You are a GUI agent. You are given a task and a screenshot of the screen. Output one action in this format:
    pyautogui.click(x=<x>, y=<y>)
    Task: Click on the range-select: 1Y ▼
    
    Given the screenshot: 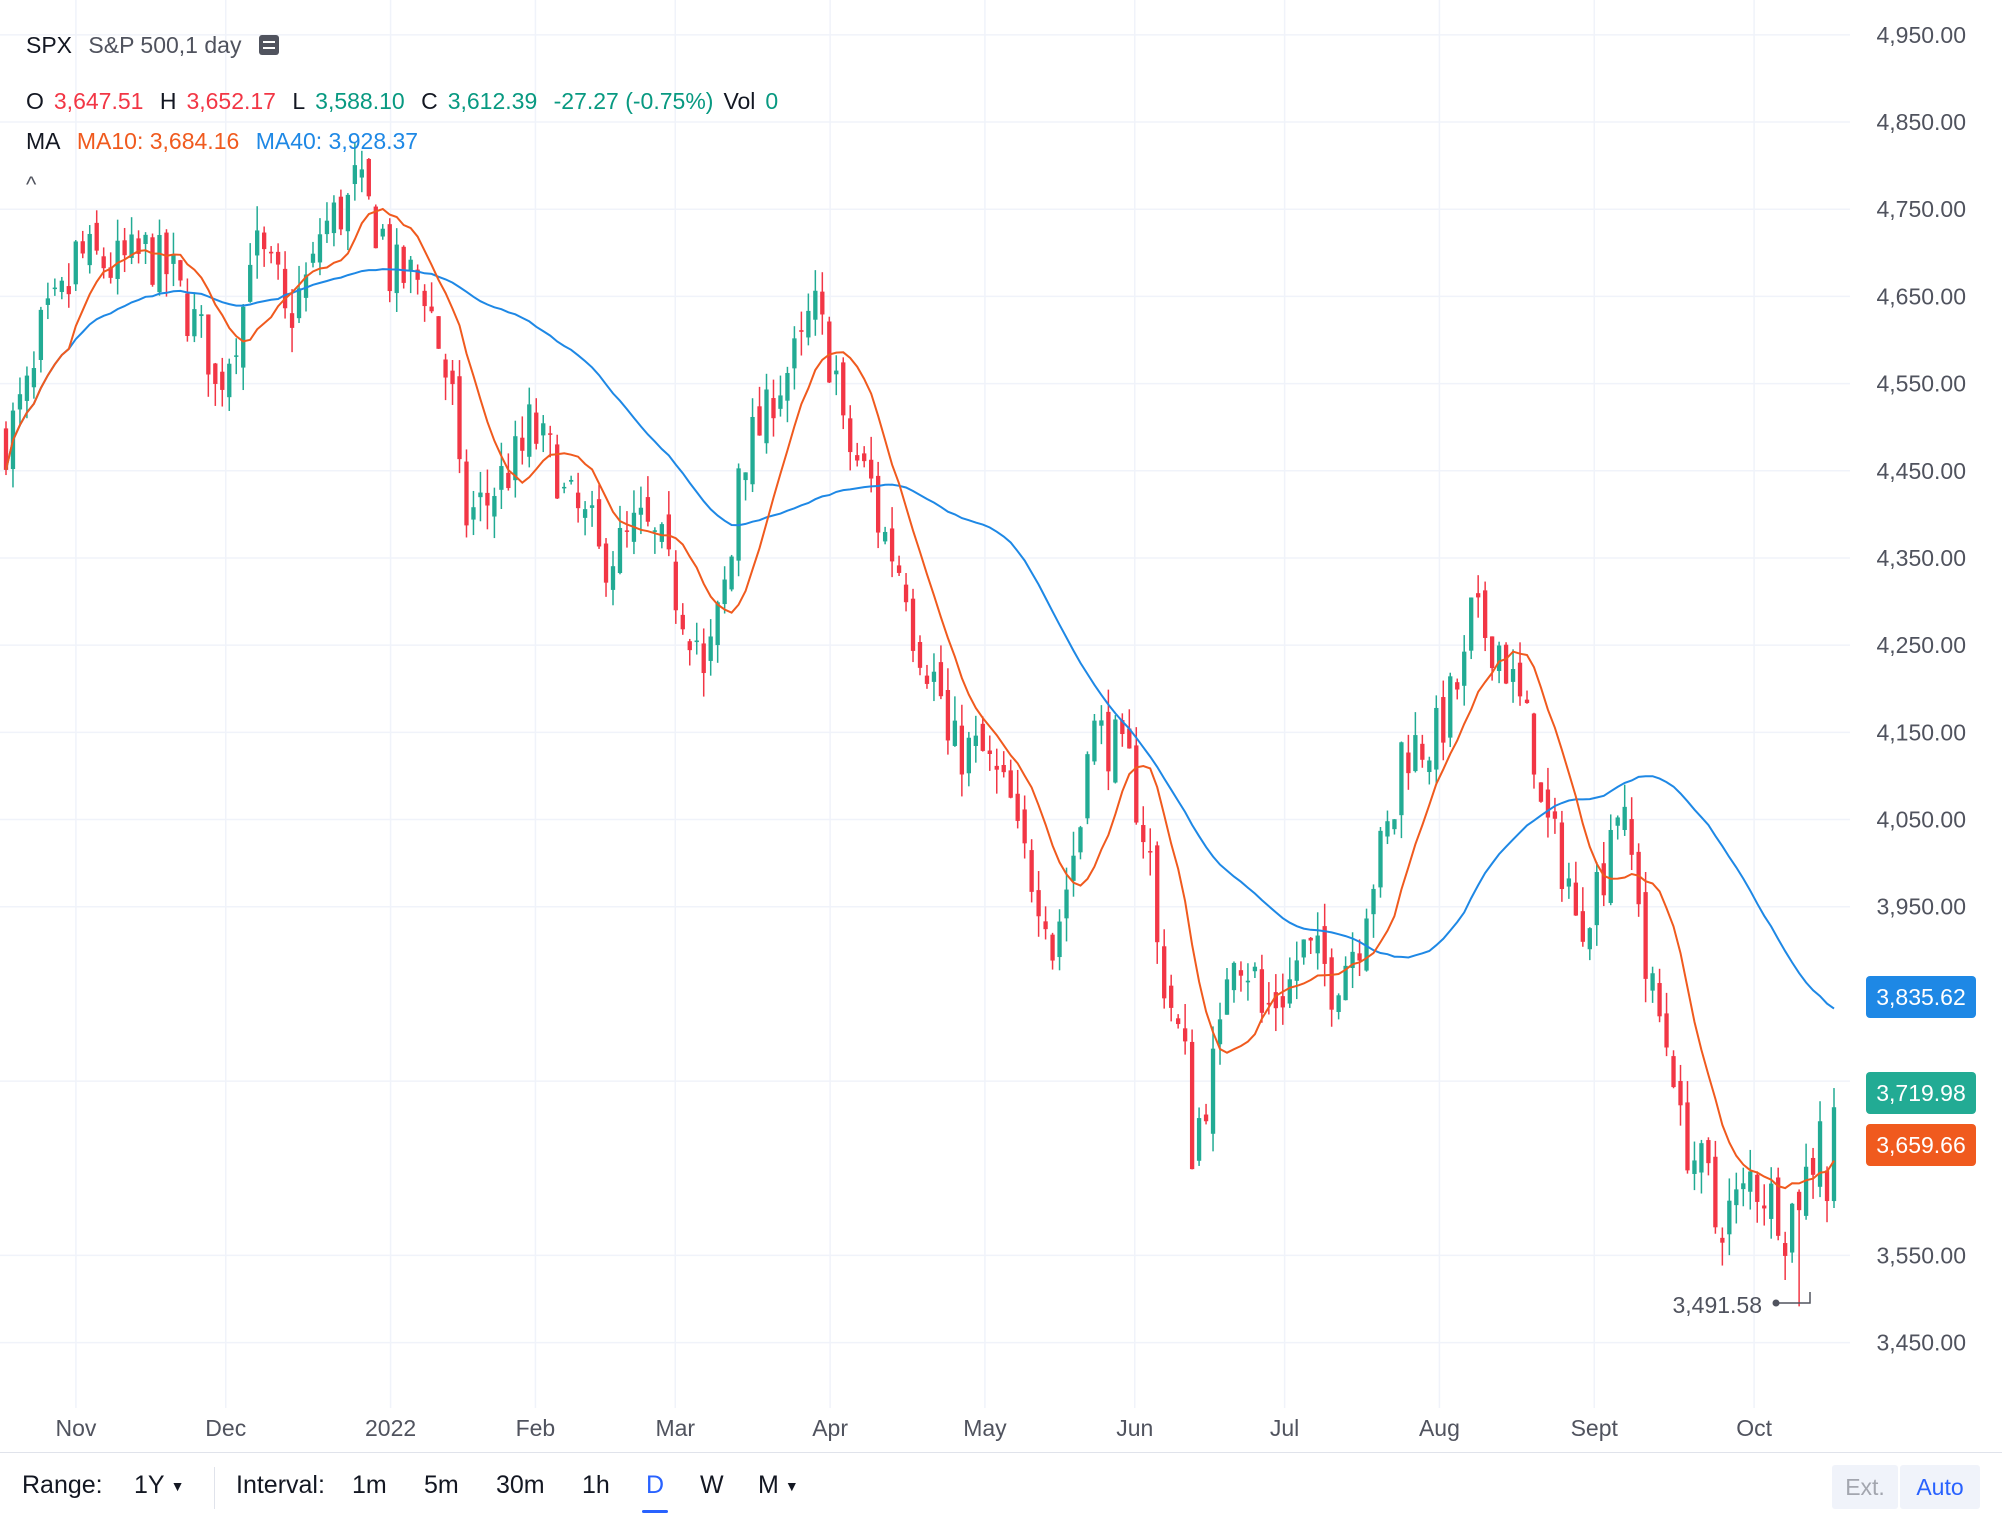 What is the action you would take?
    pyautogui.click(x=159, y=1488)
    